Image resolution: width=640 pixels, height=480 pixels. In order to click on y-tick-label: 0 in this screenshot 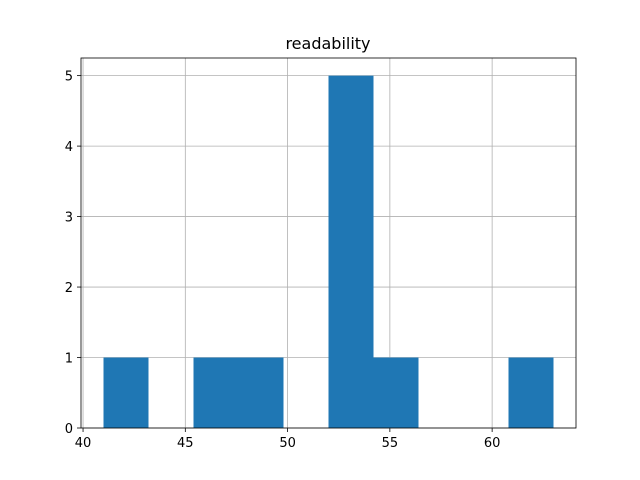, I will do `click(69, 429)`.